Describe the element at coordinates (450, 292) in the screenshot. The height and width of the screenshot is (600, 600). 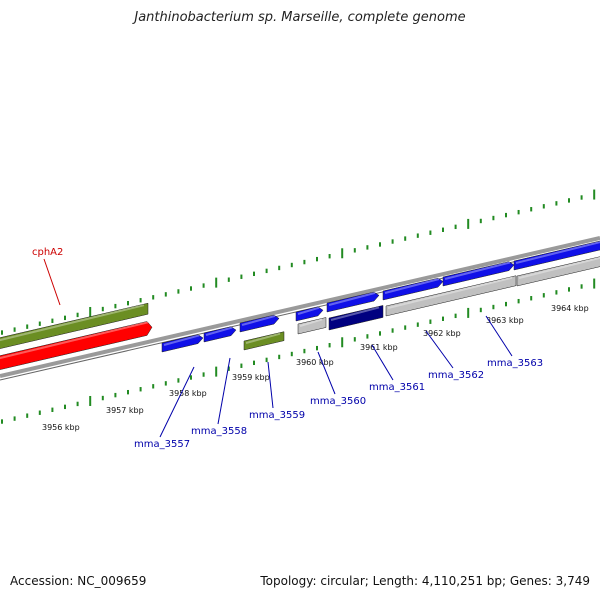
I see `gene-gray-2-highlight` at that location.